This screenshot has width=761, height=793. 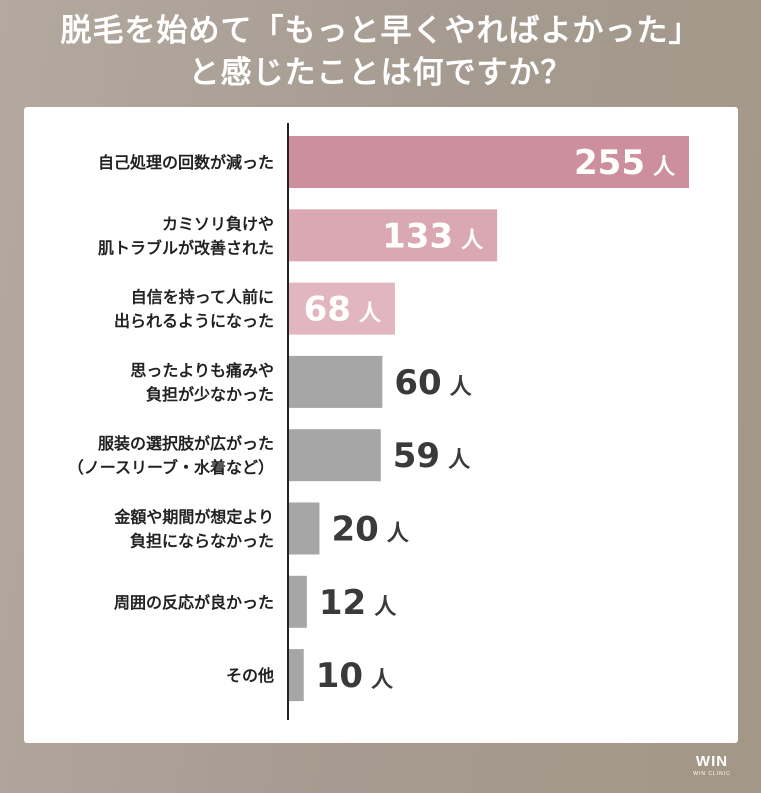 What do you see at coordinates (194, 309) in the screenshot?
I see `category-label-2: 自信を持って人前に出られるようになった` at bounding box center [194, 309].